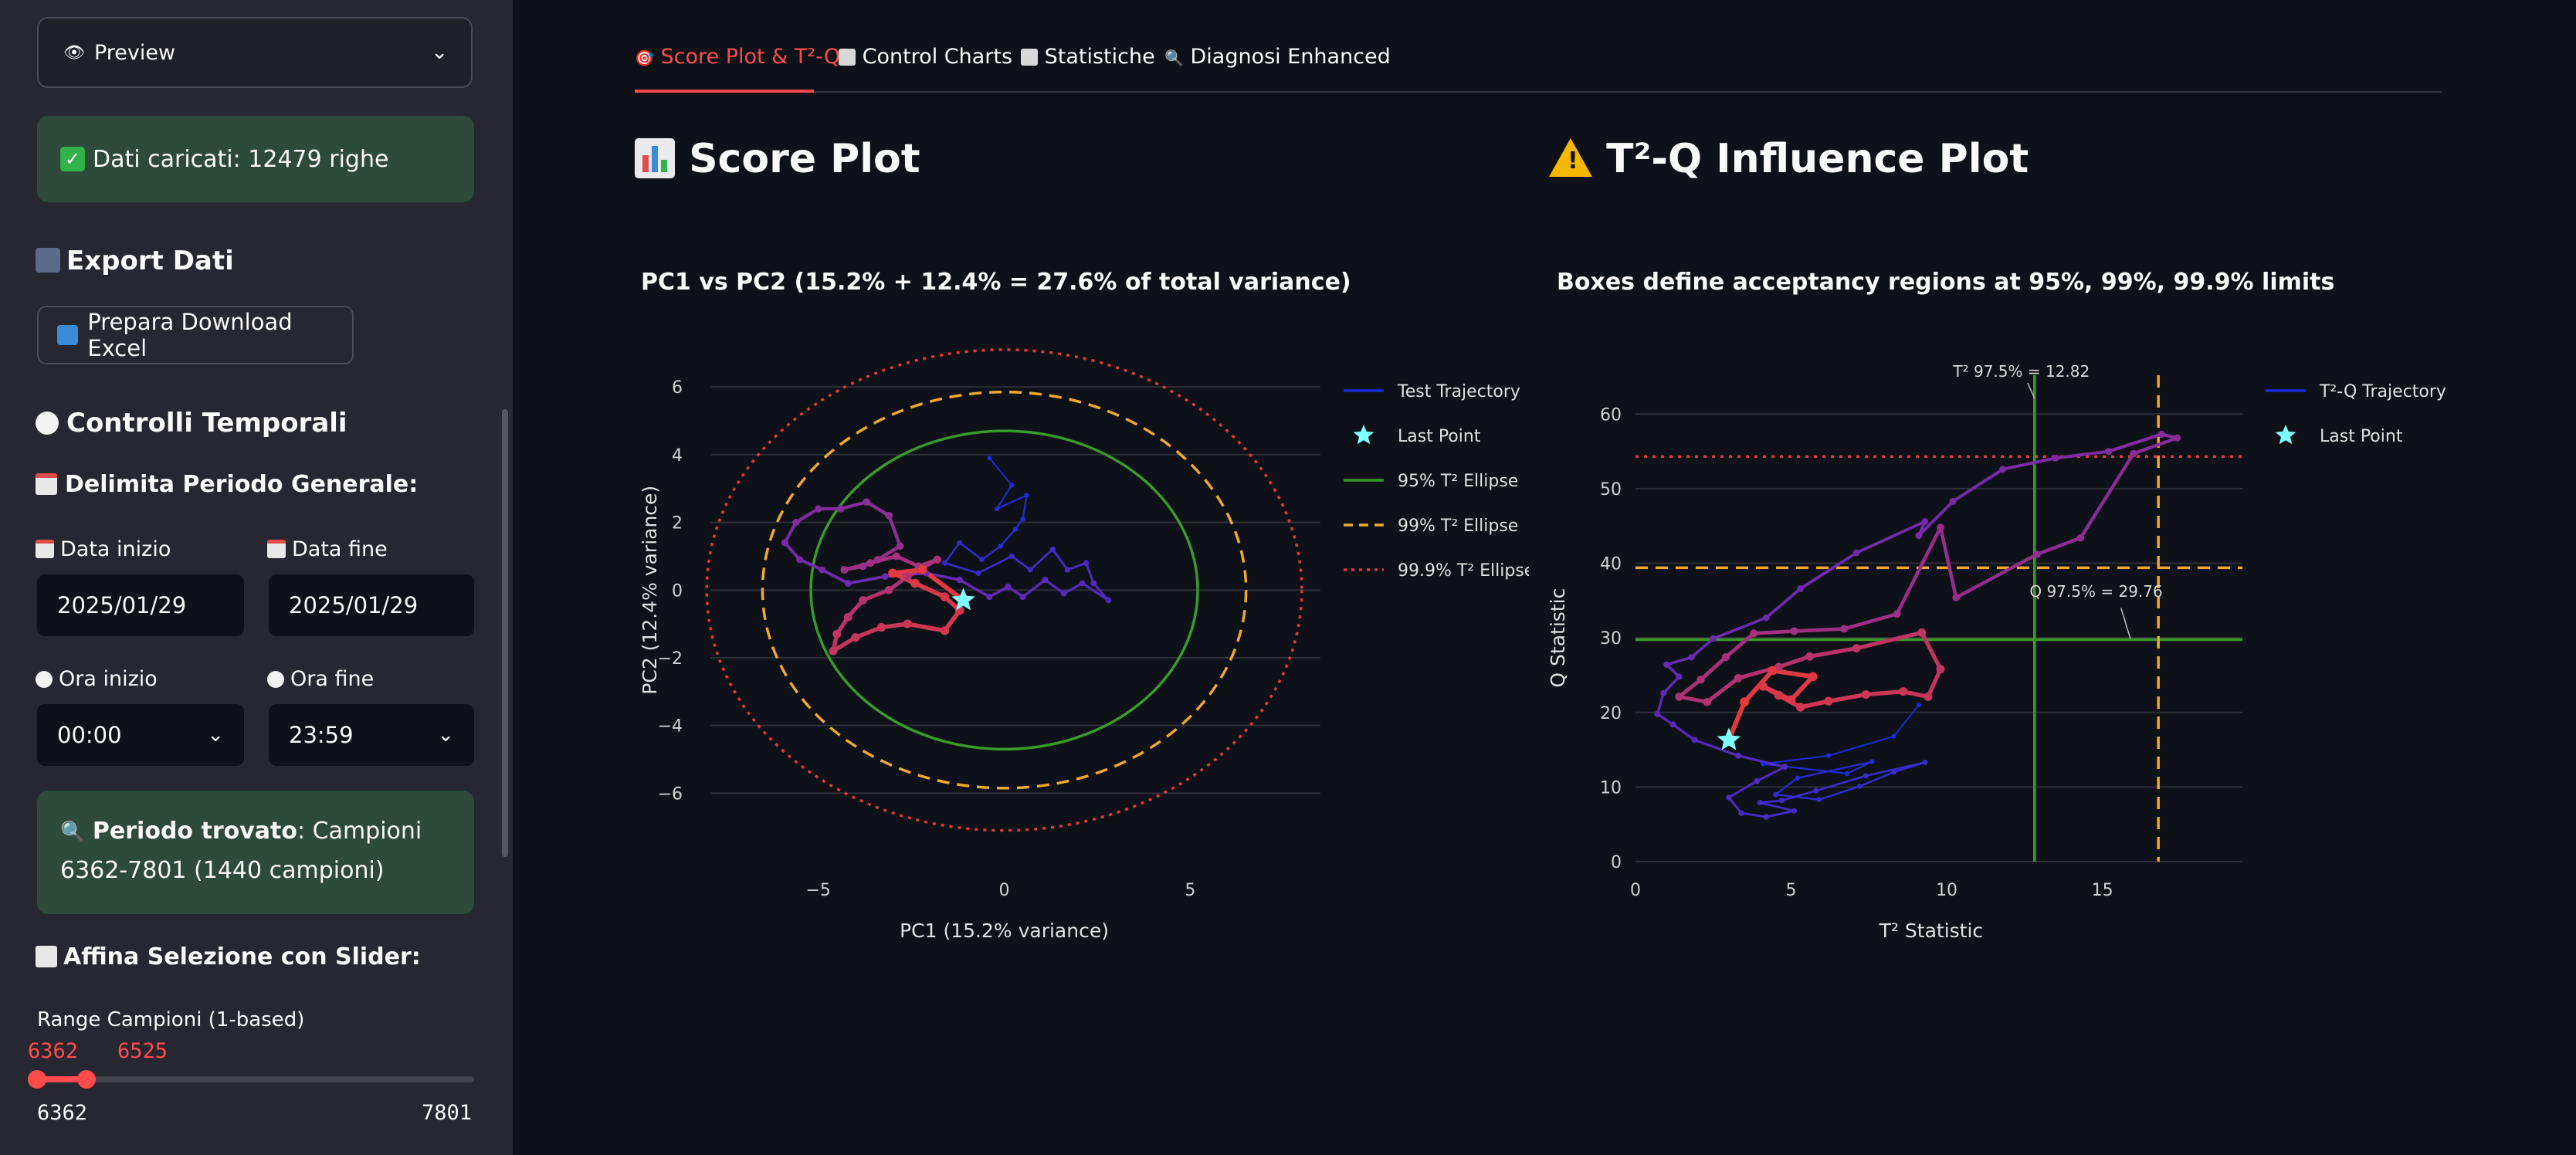  I want to click on end-date-label: Data fine, so click(327, 549).